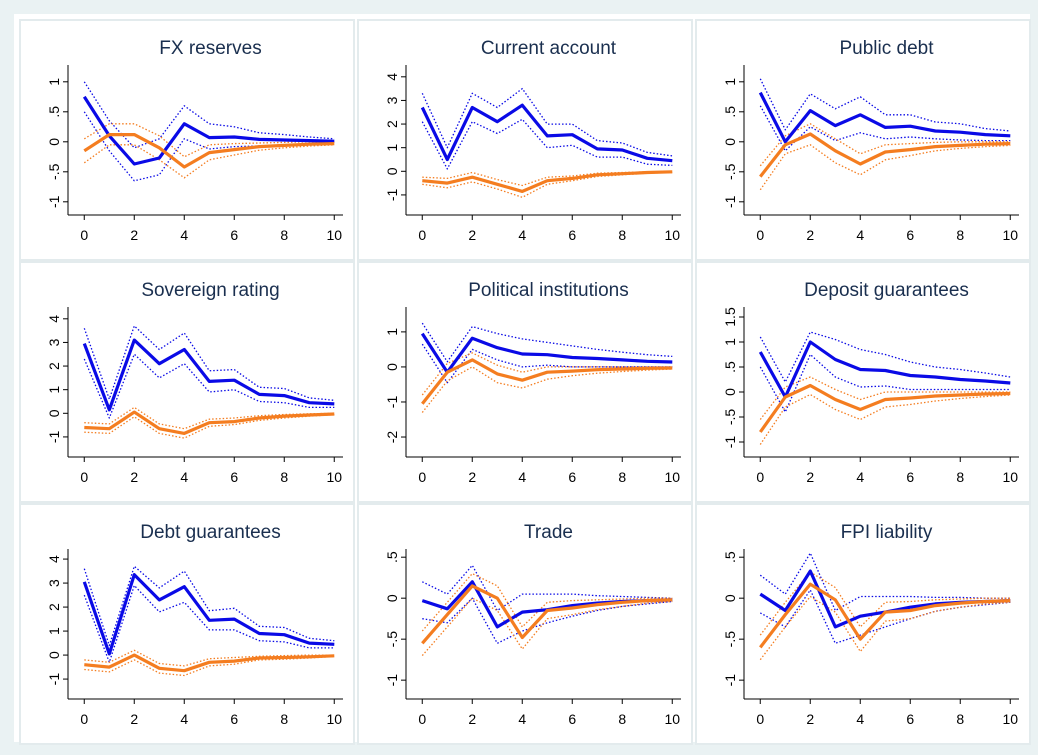  Describe the element at coordinates (210, 48) in the screenshot. I see `panel-title: FX reserves` at that location.